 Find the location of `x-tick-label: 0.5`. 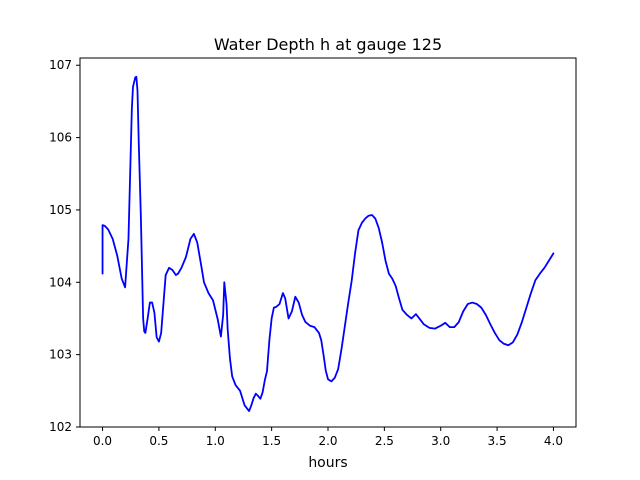

x-tick-label: 0.5 is located at coordinates (158, 441).